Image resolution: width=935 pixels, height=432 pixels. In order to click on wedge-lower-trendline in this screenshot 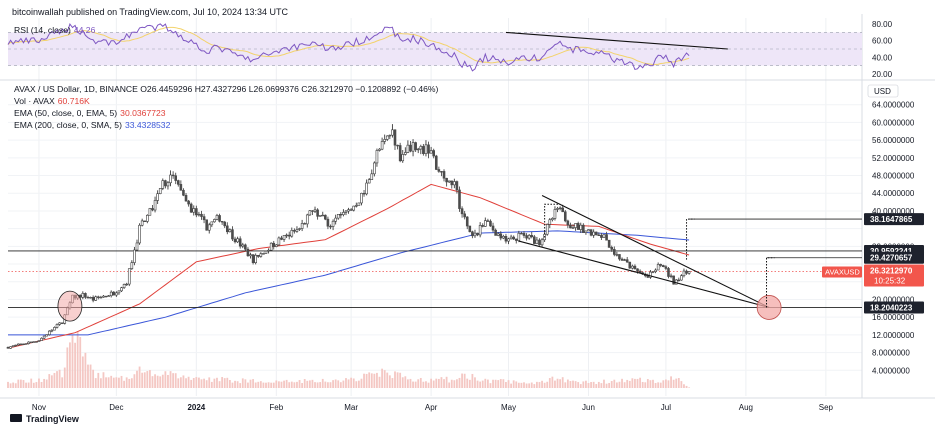, I will do `click(644, 274)`.